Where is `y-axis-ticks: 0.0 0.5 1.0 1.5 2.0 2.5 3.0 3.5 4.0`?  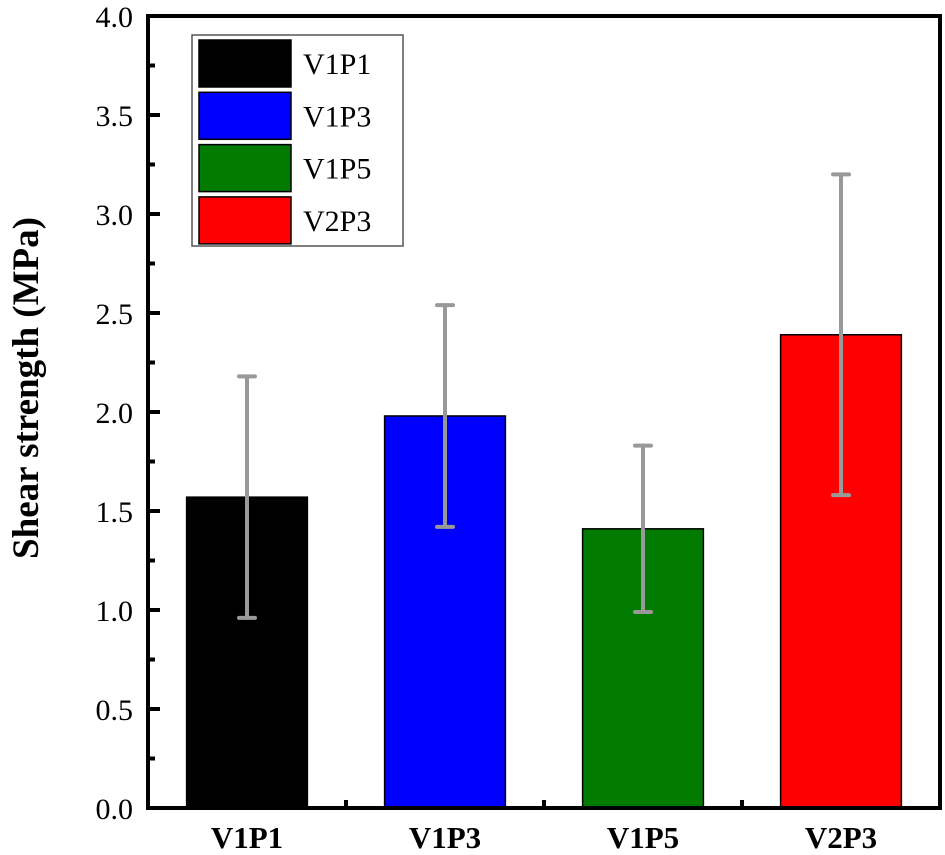 y-axis-ticks: 0.0 0.5 1.0 1.5 2.0 2.5 3.0 3.5 4.0 is located at coordinates (128, 413).